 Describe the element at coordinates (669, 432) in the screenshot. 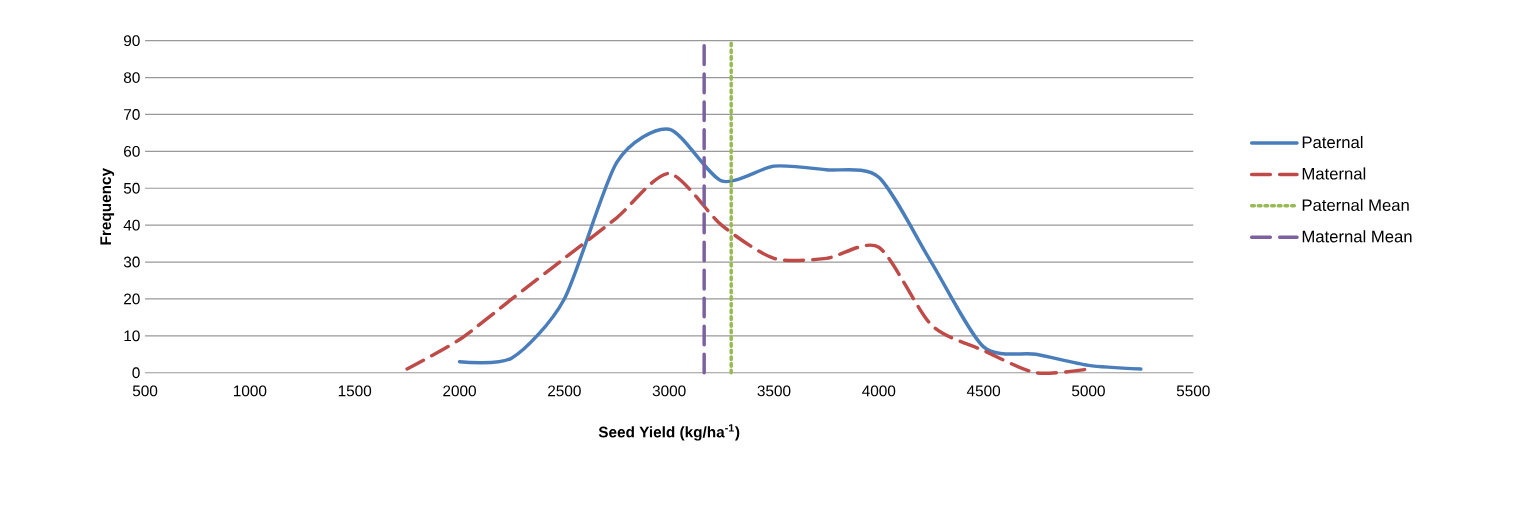

I see `x-axis-title: Seed Yield (kg/ha$^{-1}$)` at that location.